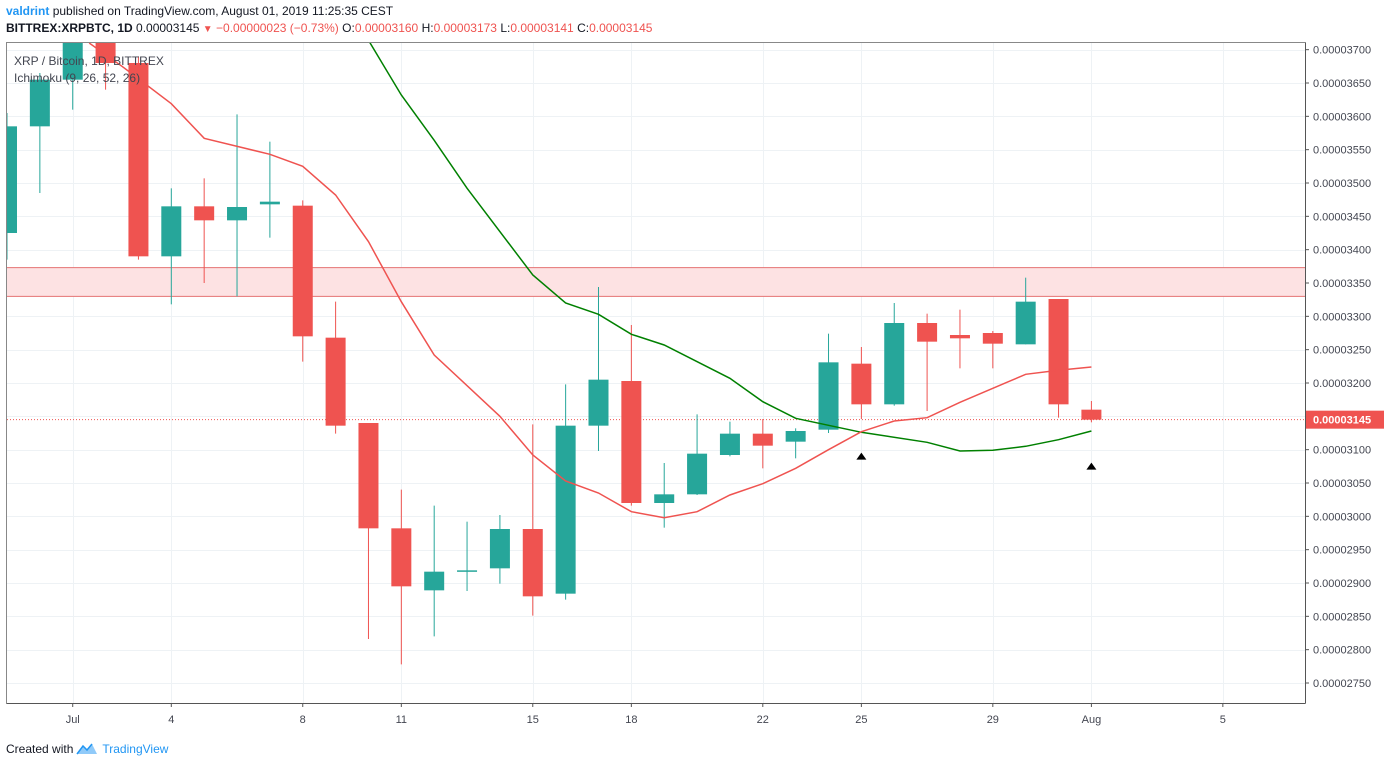  Describe the element at coordinates (1342, 584) in the screenshot. I see `y-tick-label: 0.00002900` at that location.